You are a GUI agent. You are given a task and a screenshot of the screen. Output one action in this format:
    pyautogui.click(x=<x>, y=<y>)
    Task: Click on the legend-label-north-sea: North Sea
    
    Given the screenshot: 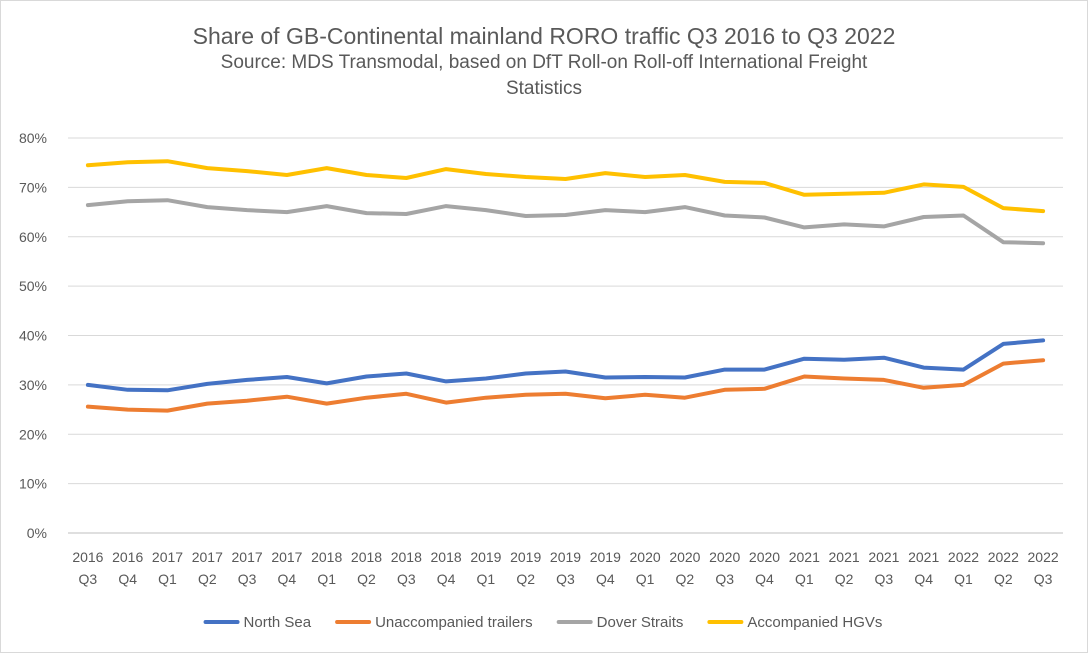 What is the action you would take?
    pyautogui.click(x=278, y=622)
    